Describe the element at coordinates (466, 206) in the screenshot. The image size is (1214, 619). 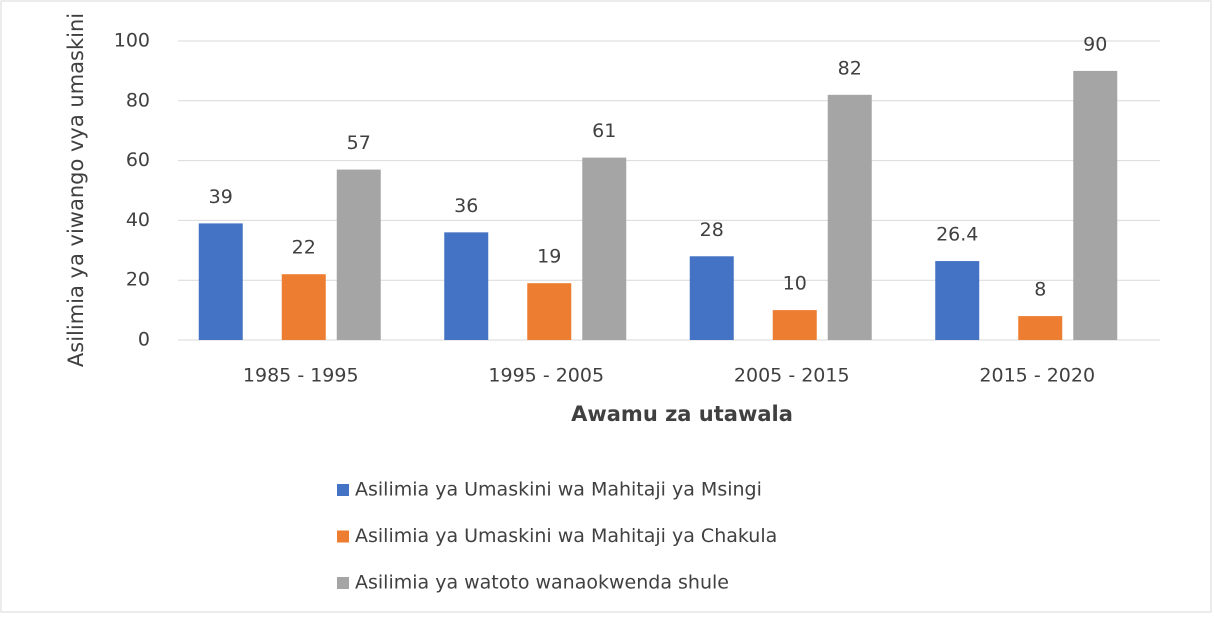
I see `data-label: 36` at that location.